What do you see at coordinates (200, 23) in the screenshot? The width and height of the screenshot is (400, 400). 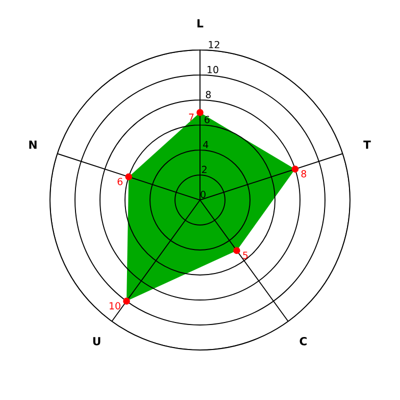 I see `spoke-label: L` at bounding box center [200, 23].